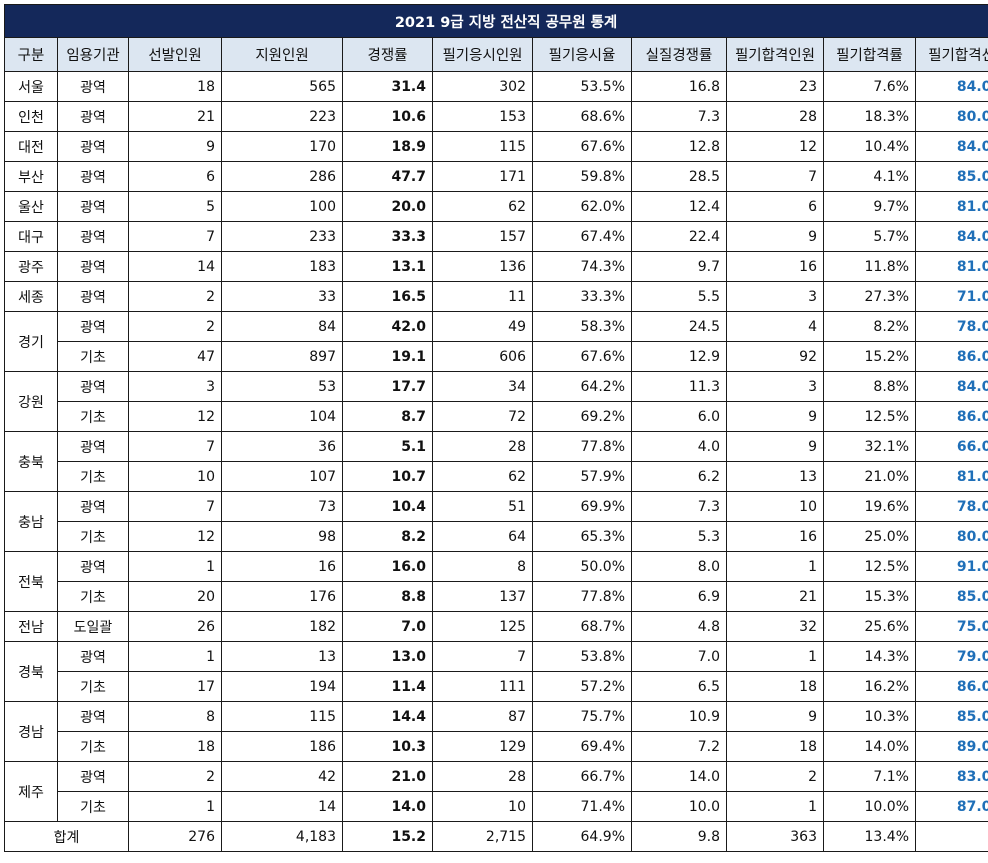 This screenshot has width=988, height=863. What do you see at coordinates (387, 806) in the screenshot?
I see `competition-cell: 14.0` at bounding box center [387, 806].